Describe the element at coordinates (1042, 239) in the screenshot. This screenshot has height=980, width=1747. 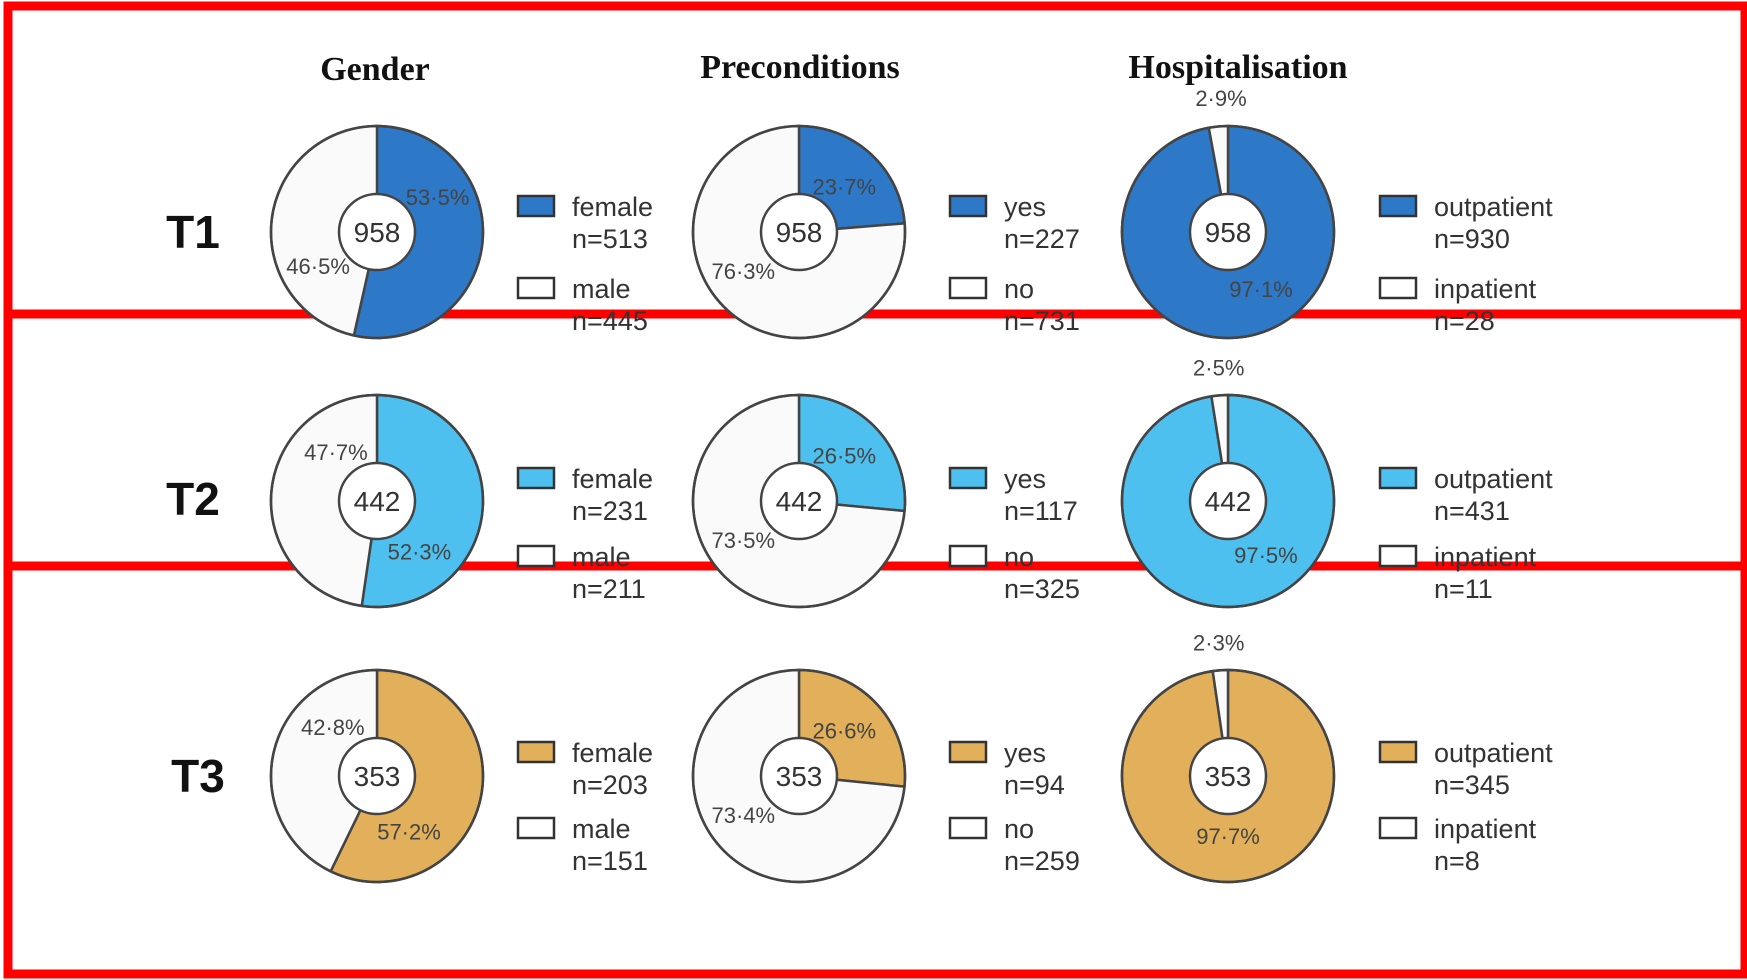
I see `legend-count-yes: n=227` at that location.